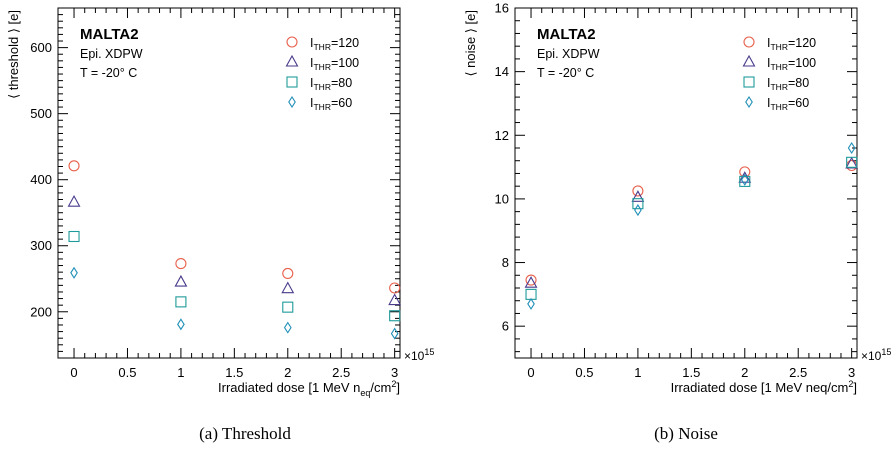 The width and height of the screenshot is (896, 450). Describe the element at coordinates (505, 262) in the screenshot. I see `y-tick-label: 8` at that location.